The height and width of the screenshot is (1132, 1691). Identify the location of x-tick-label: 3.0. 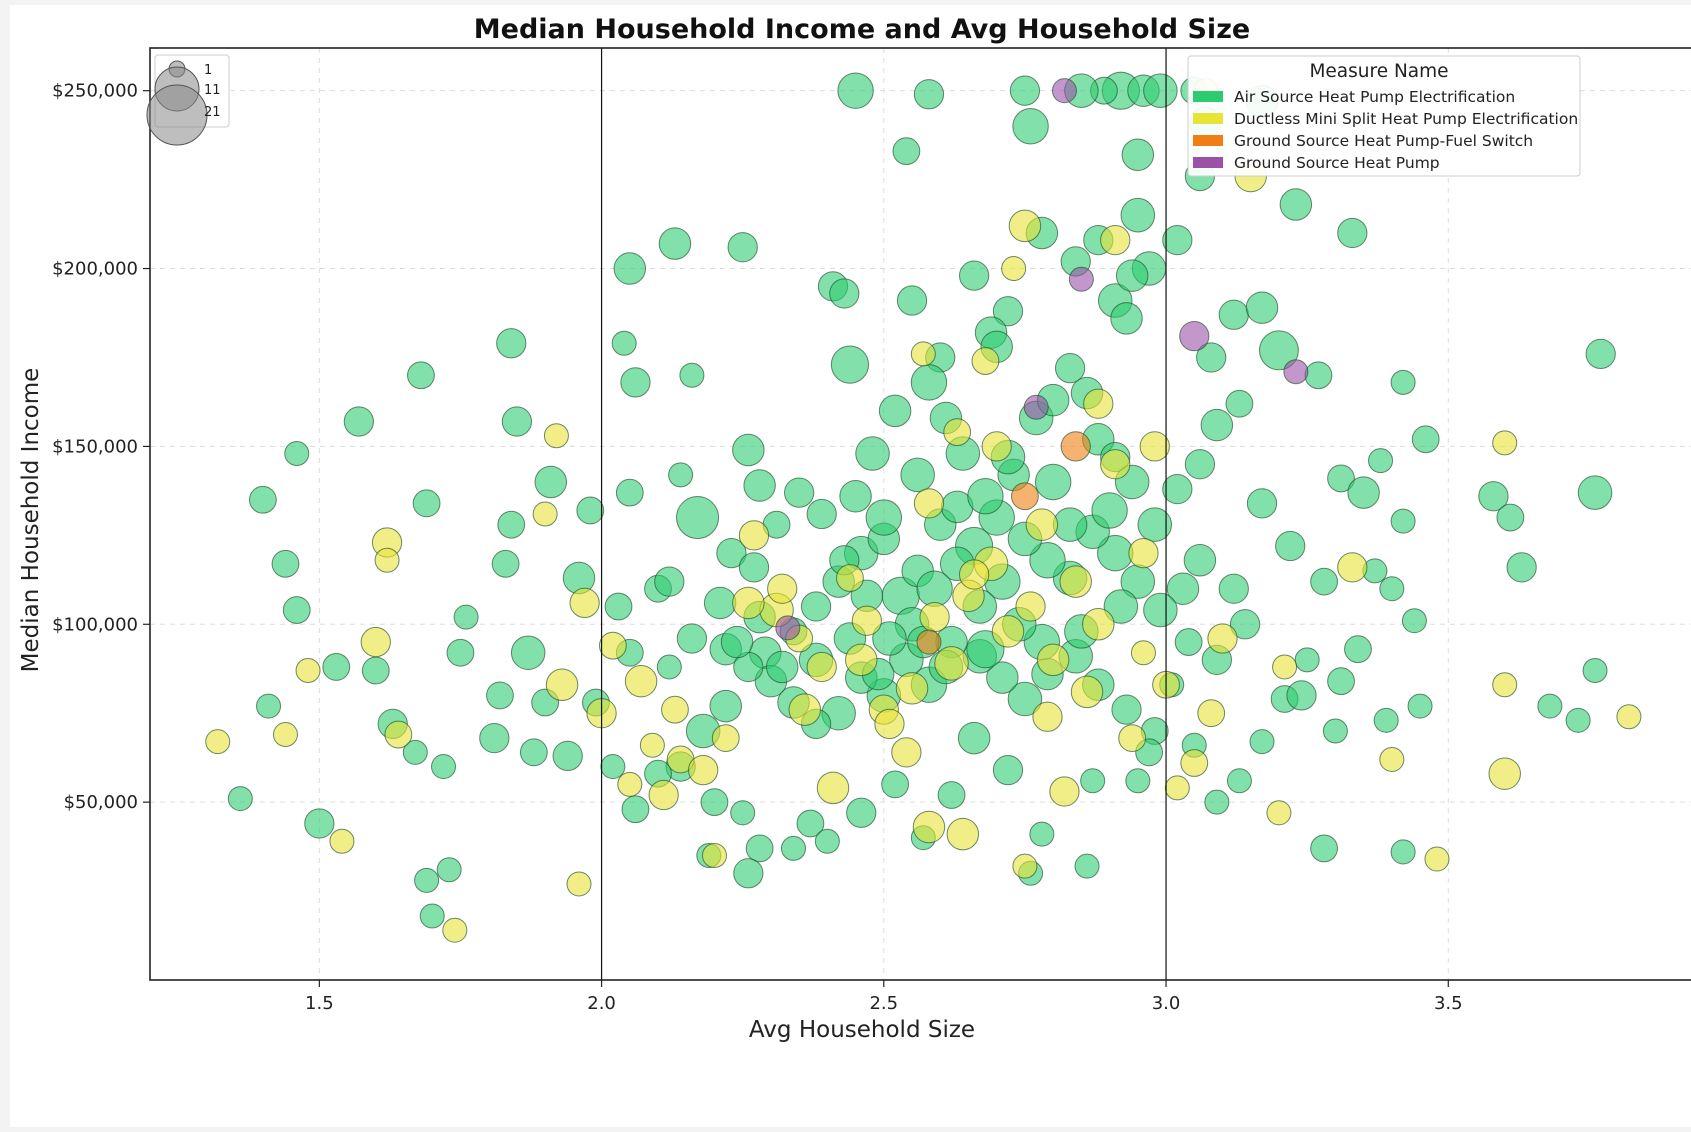
(1166, 1003).